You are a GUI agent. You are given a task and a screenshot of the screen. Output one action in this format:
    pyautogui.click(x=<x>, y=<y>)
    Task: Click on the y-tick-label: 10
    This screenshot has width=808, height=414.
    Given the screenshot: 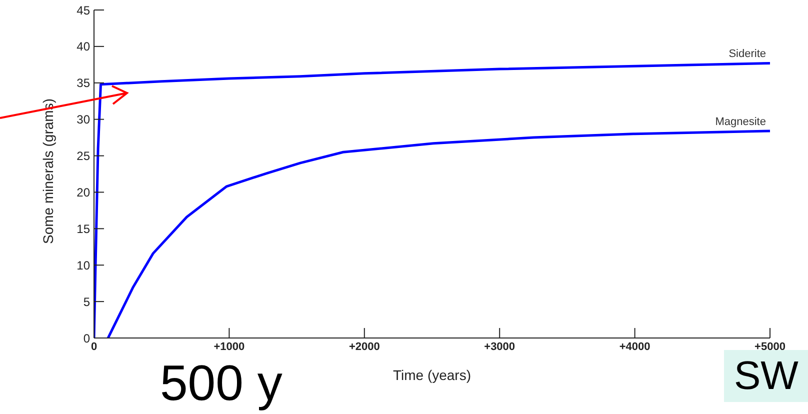 What is the action you would take?
    pyautogui.click(x=83, y=265)
    